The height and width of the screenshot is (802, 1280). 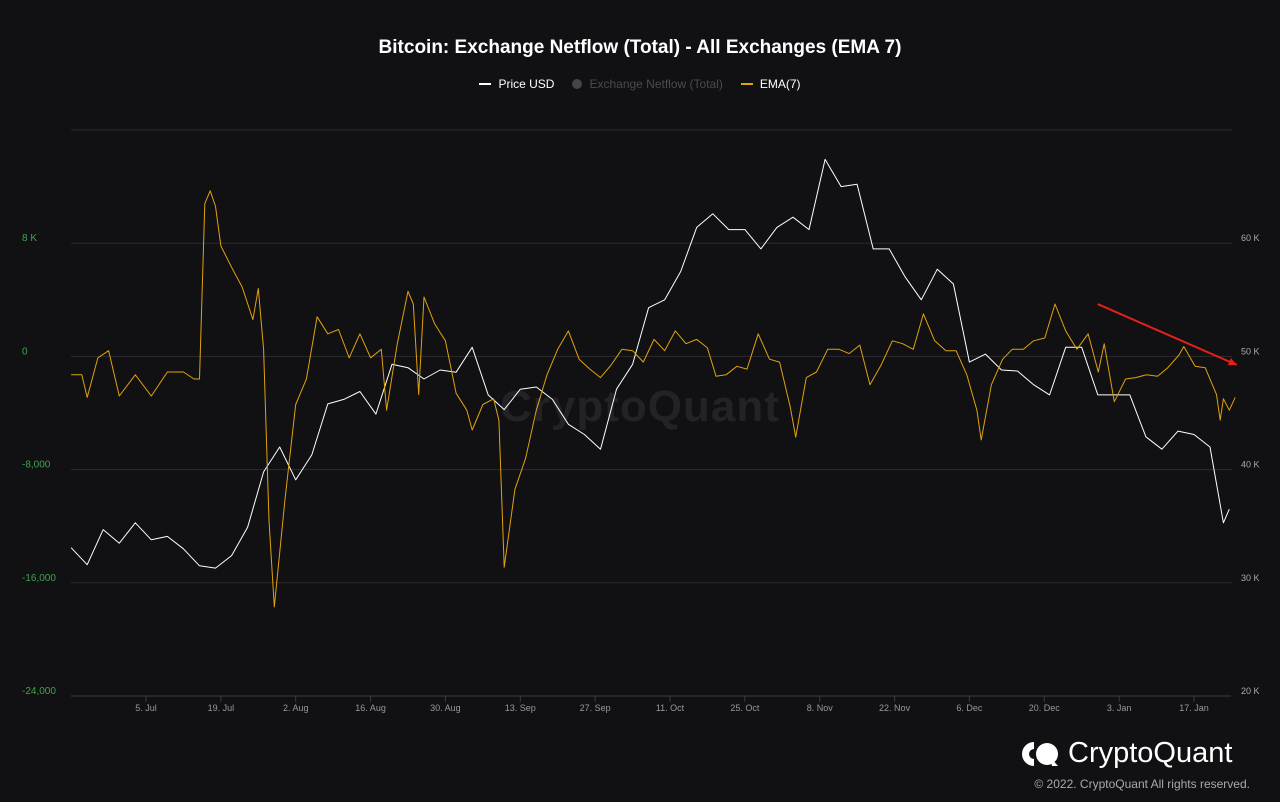 What do you see at coordinates (1150, 753) in the screenshot?
I see `logo-text: CryptoQuant` at bounding box center [1150, 753].